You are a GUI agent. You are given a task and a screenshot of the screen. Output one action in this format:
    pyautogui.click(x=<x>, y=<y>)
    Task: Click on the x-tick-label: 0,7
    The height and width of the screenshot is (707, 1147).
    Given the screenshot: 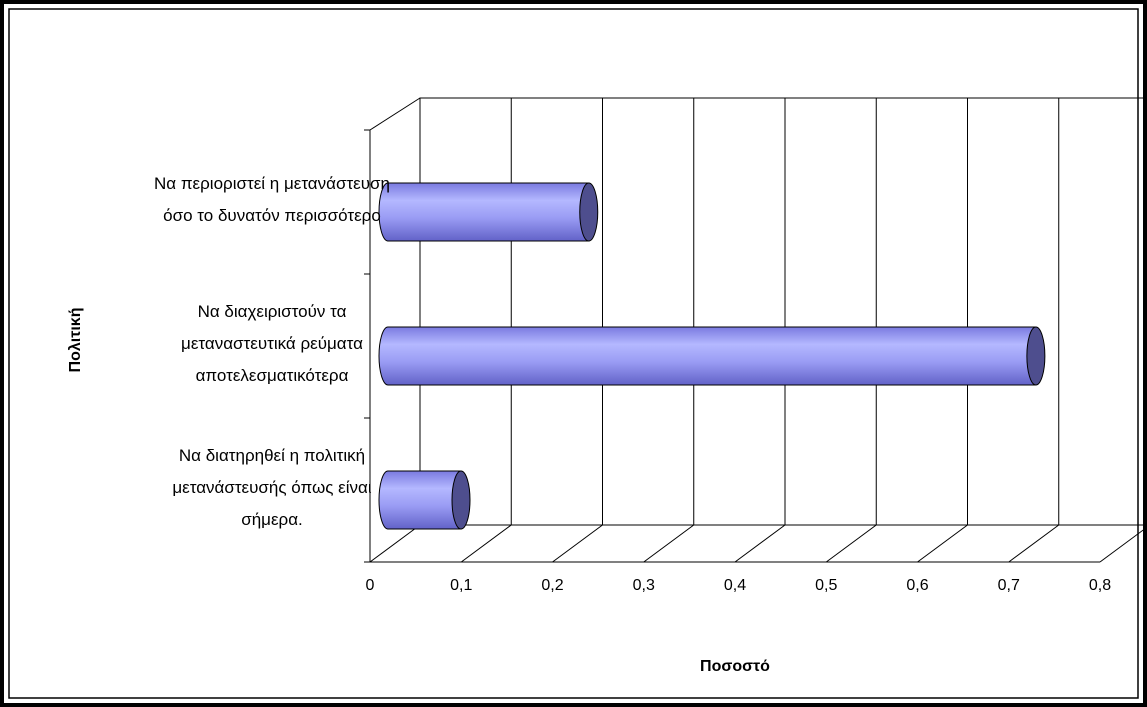 What is the action you would take?
    pyautogui.click(x=1009, y=585)
    